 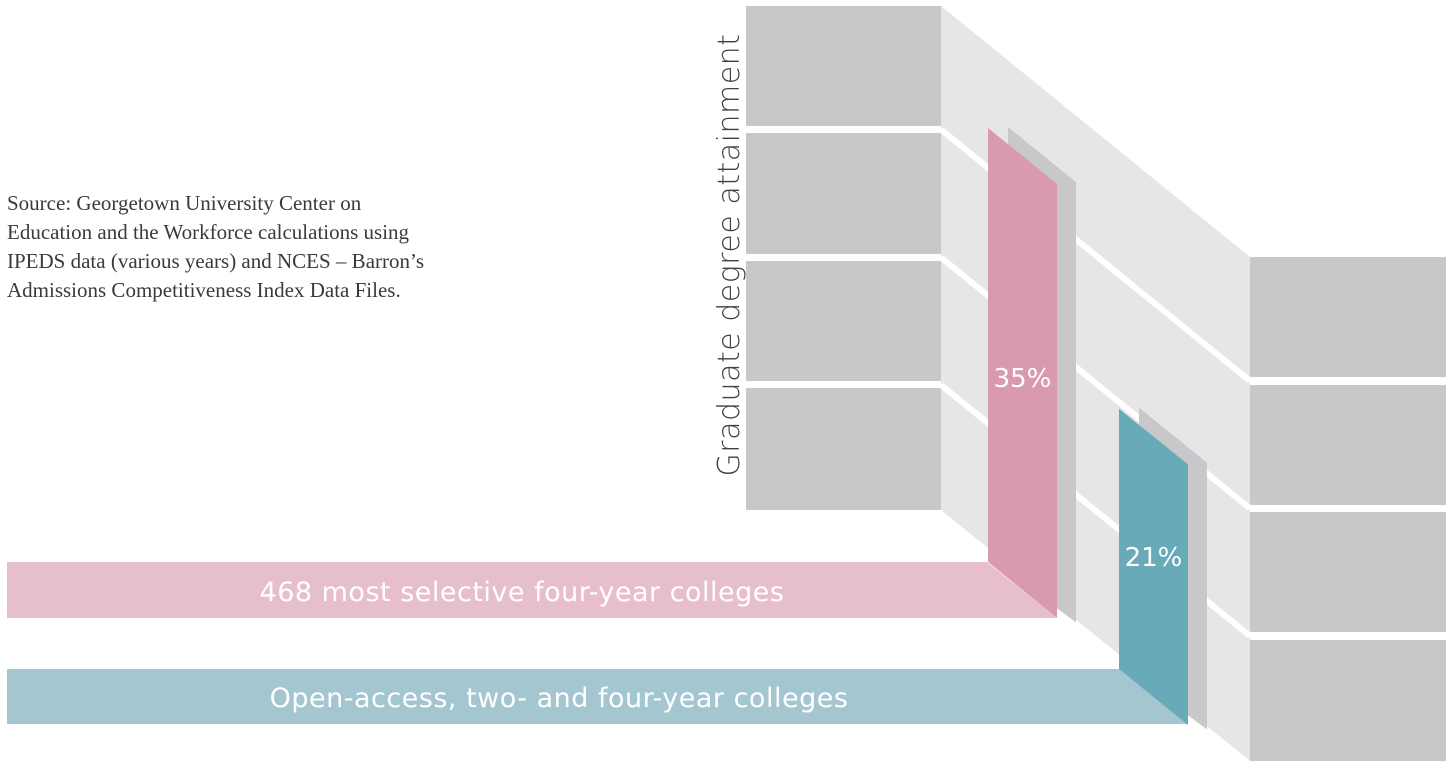 I want to click on category-band-selective: 468 most selective four-year colleges, so click(x=532, y=590).